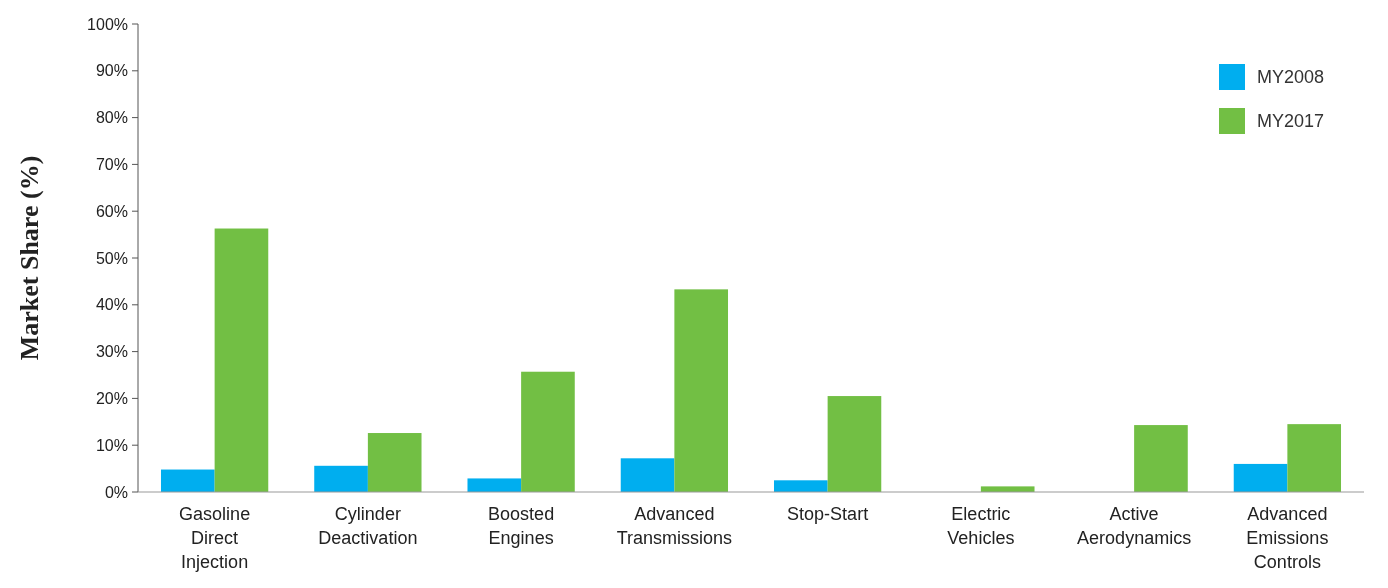 The image size is (1388, 588). I want to click on y-tick-label: 70%, so click(111, 164).